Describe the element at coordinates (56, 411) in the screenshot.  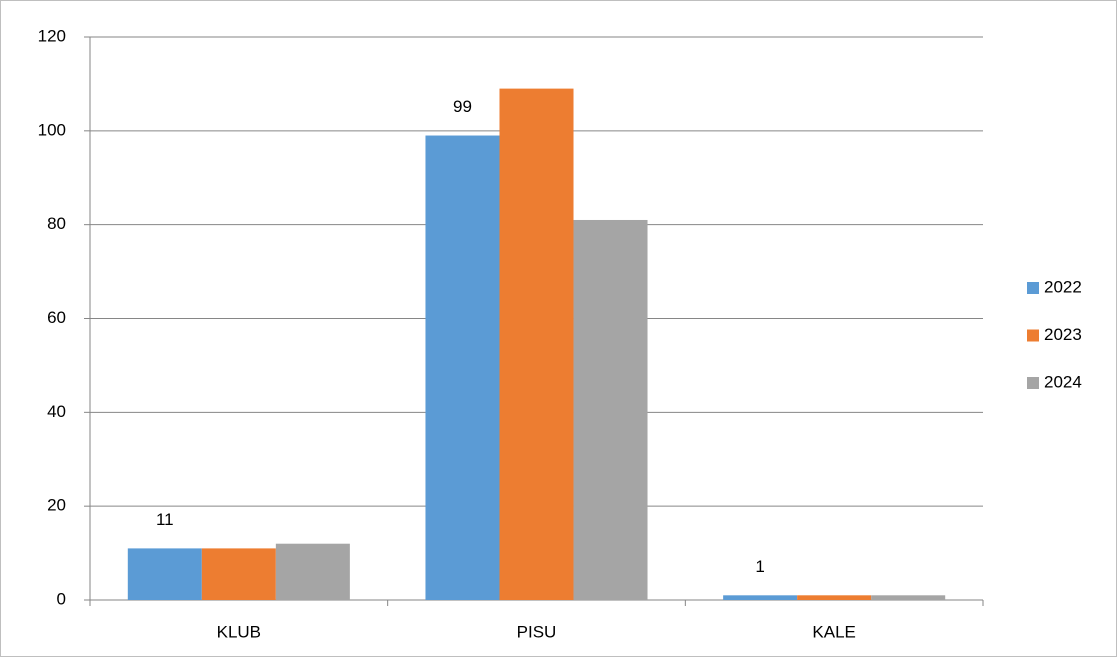
I see `y-tick-label: 40` at that location.